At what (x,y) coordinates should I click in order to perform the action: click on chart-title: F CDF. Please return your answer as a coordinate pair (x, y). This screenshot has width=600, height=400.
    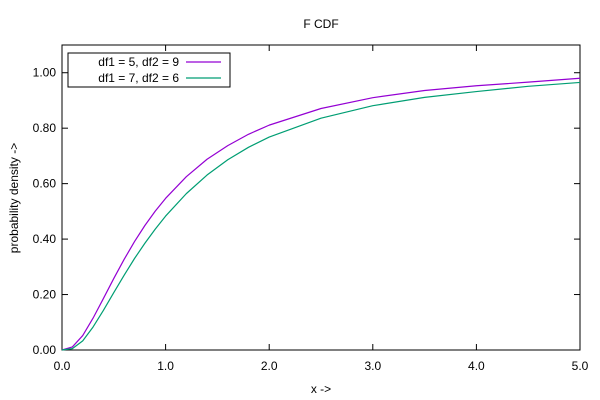
    Looking at the image, I should click on (320, 24).